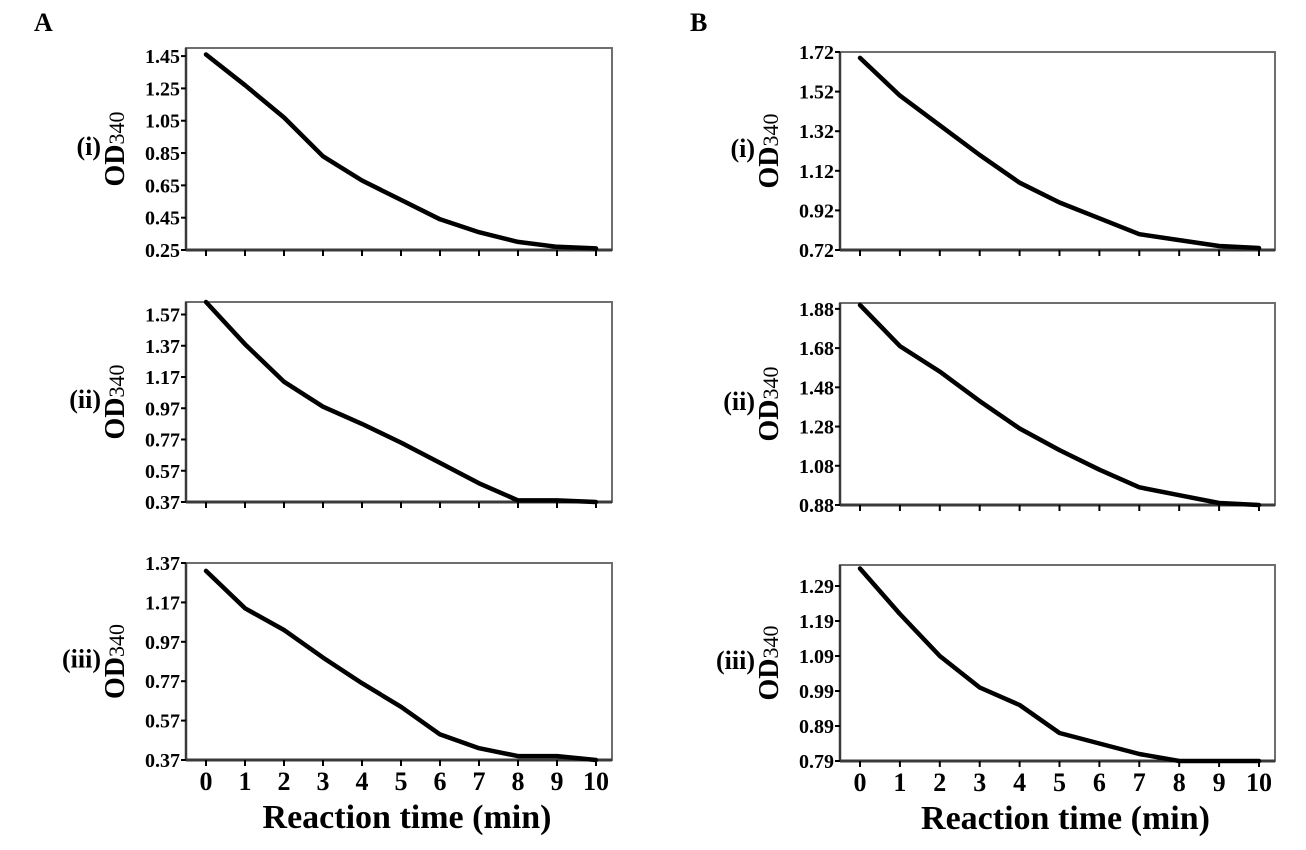 The image size is (1306, 850). What do you see at coordinates (162, 154) in the screenshot?
I see `y-tick-label: 0.85` at bounding box center [162, 154].